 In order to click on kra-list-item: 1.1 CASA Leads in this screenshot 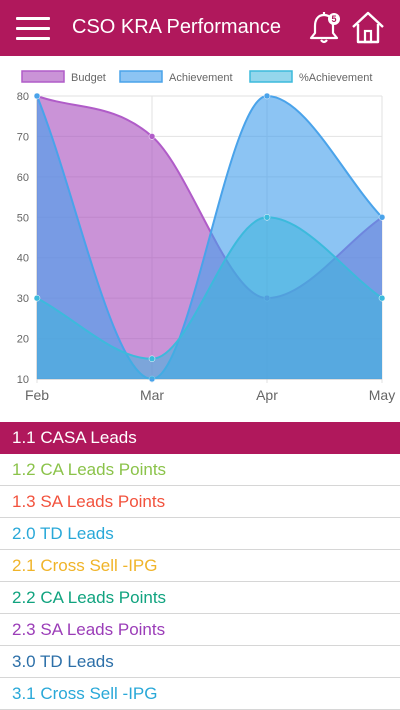, I will do `click(200, 438)`.